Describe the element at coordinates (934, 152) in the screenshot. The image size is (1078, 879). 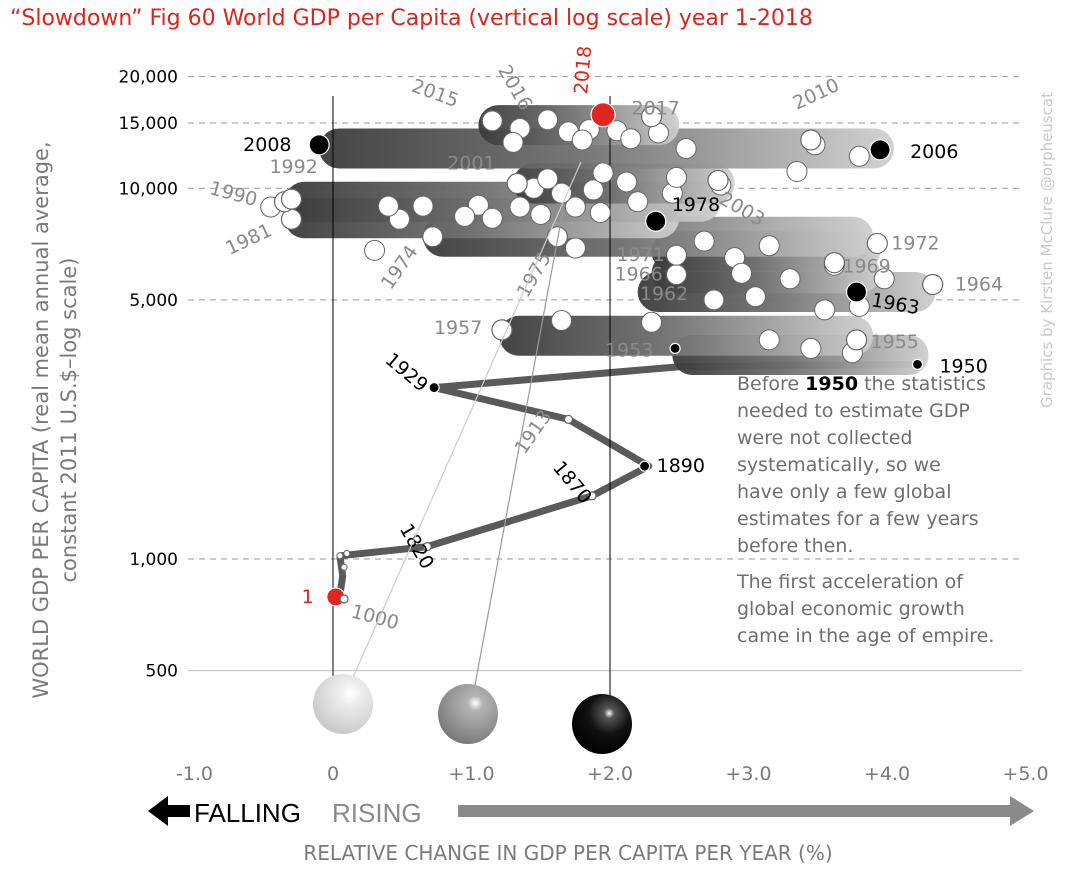
I see `point-label-2006: 2006` at that location.